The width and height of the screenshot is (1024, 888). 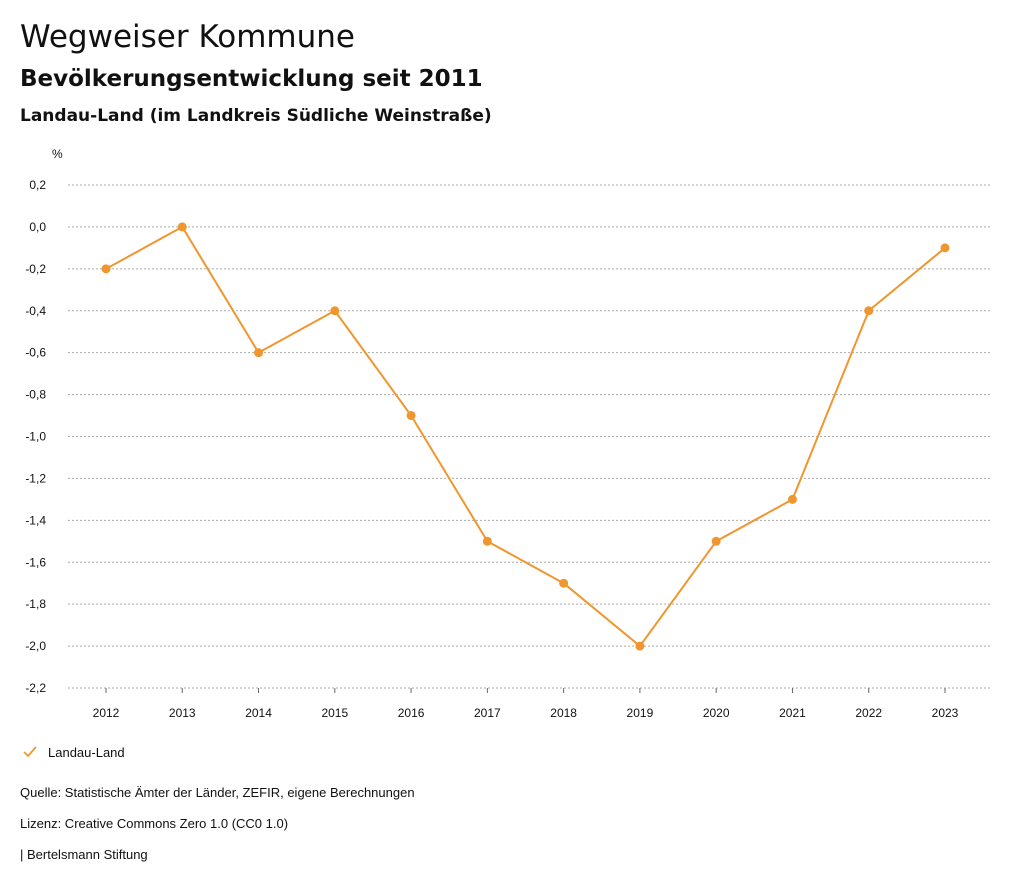 I want to click on x-tick-label: 2023, so click(x=945, y=713).